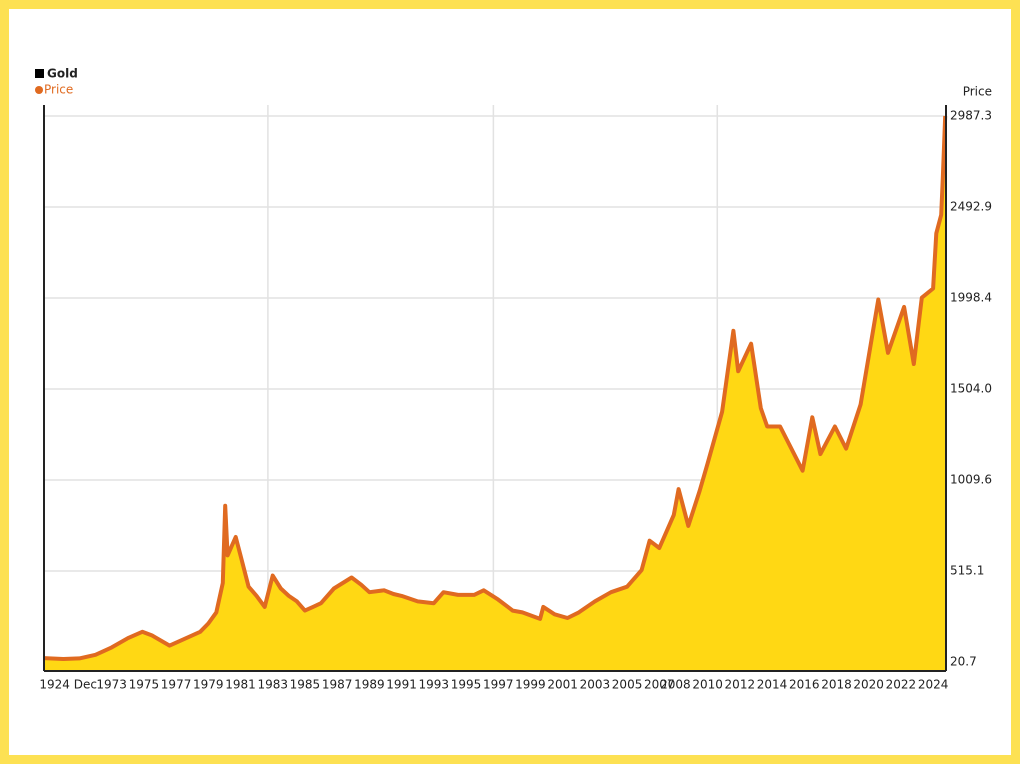  Describe the element at coordinates (963, 661) in the screenshot. I see `y-tick-label: 20.7` at that location.